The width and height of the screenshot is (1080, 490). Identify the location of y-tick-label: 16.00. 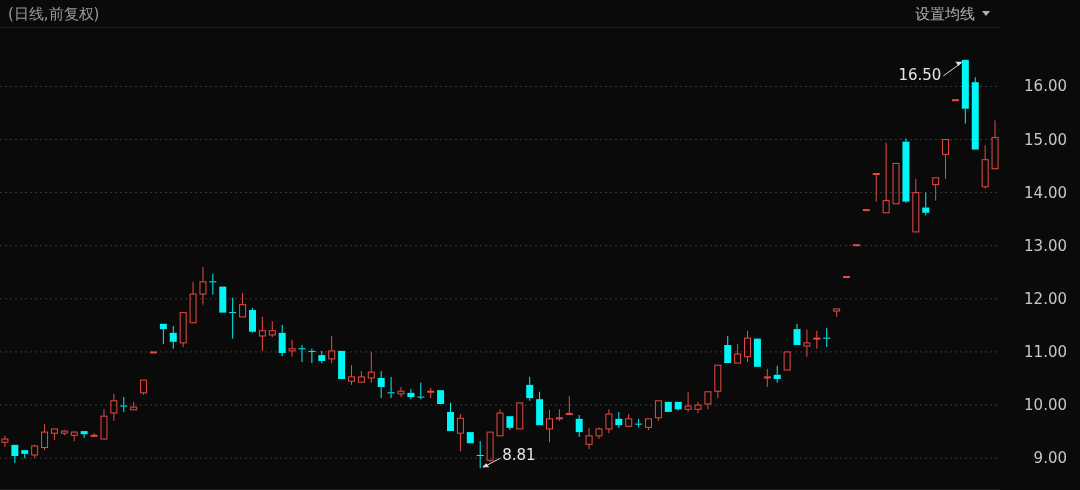
(1045, 86).